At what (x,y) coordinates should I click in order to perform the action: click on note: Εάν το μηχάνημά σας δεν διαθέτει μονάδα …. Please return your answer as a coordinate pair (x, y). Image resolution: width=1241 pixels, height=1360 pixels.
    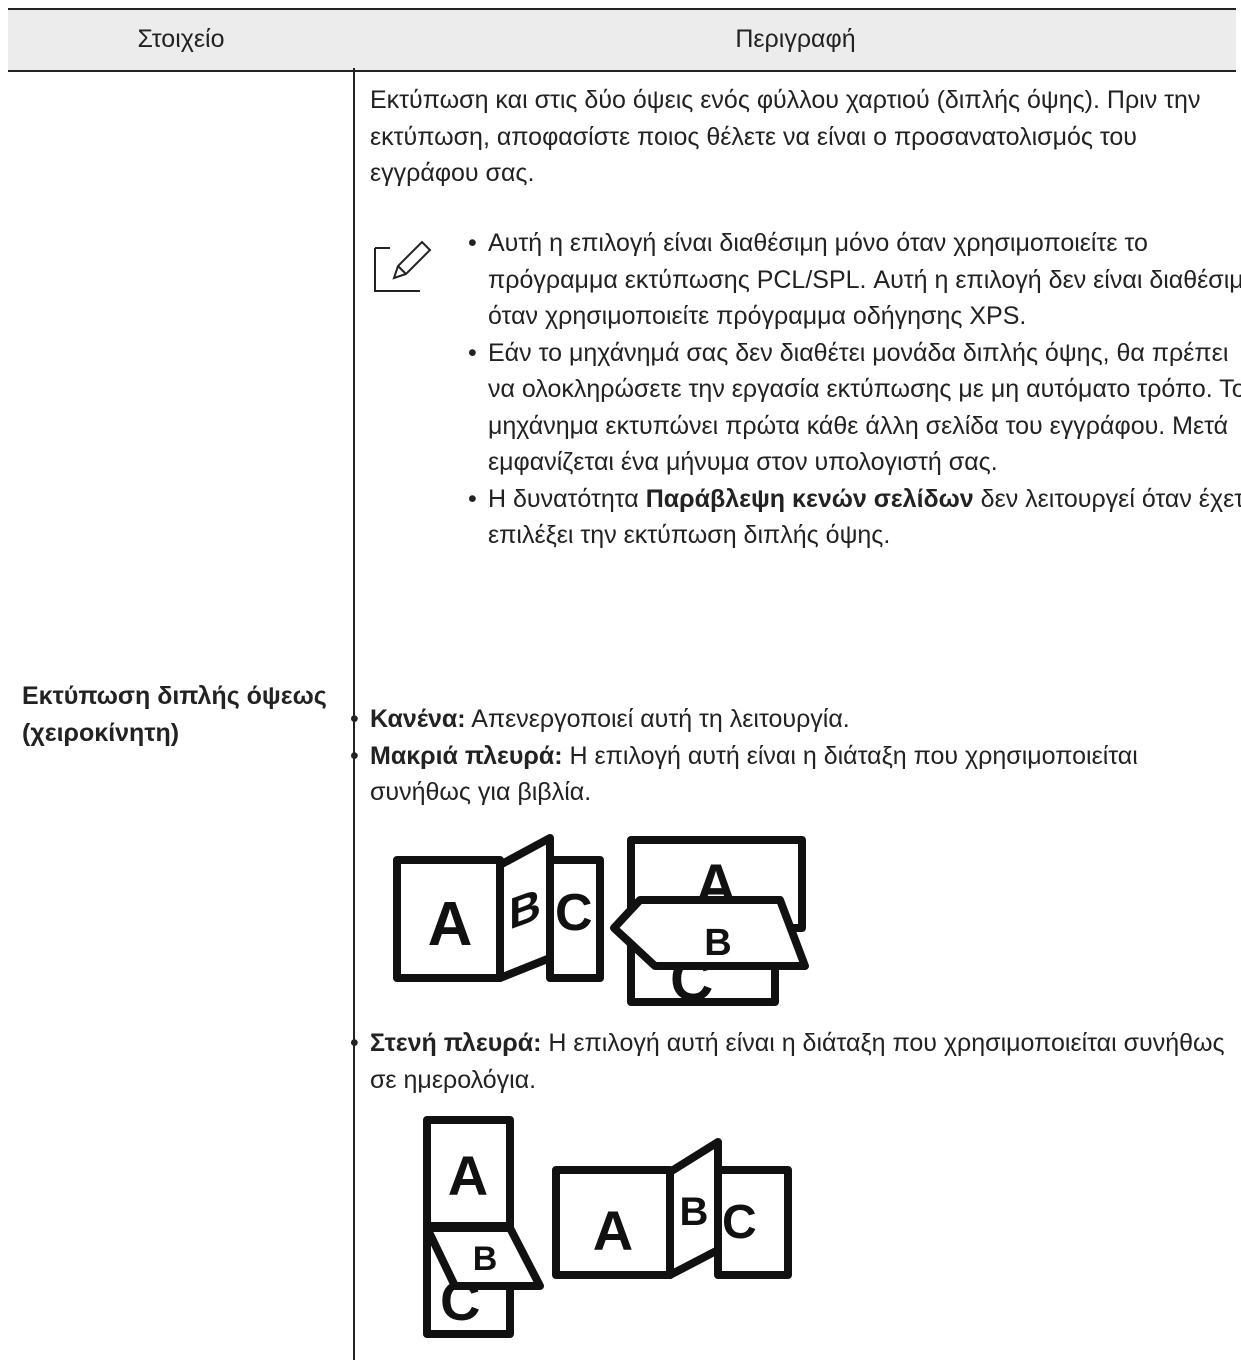
    Looking at the image, I should click on (854, 408).